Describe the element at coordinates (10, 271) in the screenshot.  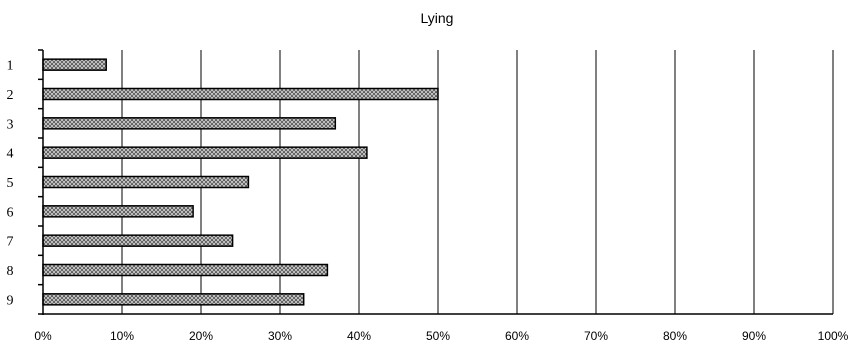
I see `y-tick-label: 8` at that location.